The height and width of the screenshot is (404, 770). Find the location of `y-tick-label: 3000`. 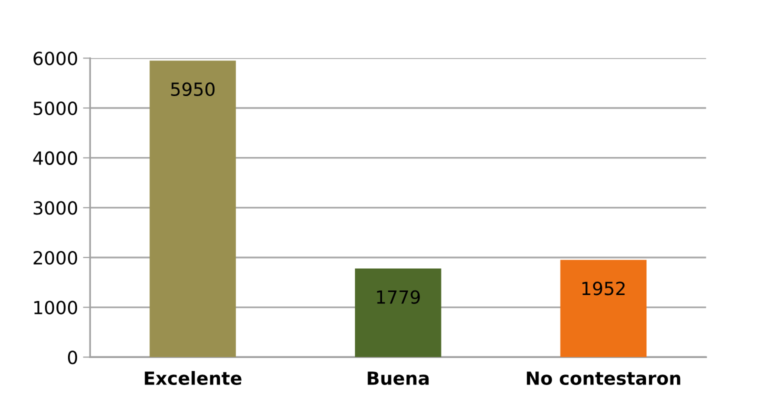

y-tick-label: 3000 is located at coordinates (56, 208).